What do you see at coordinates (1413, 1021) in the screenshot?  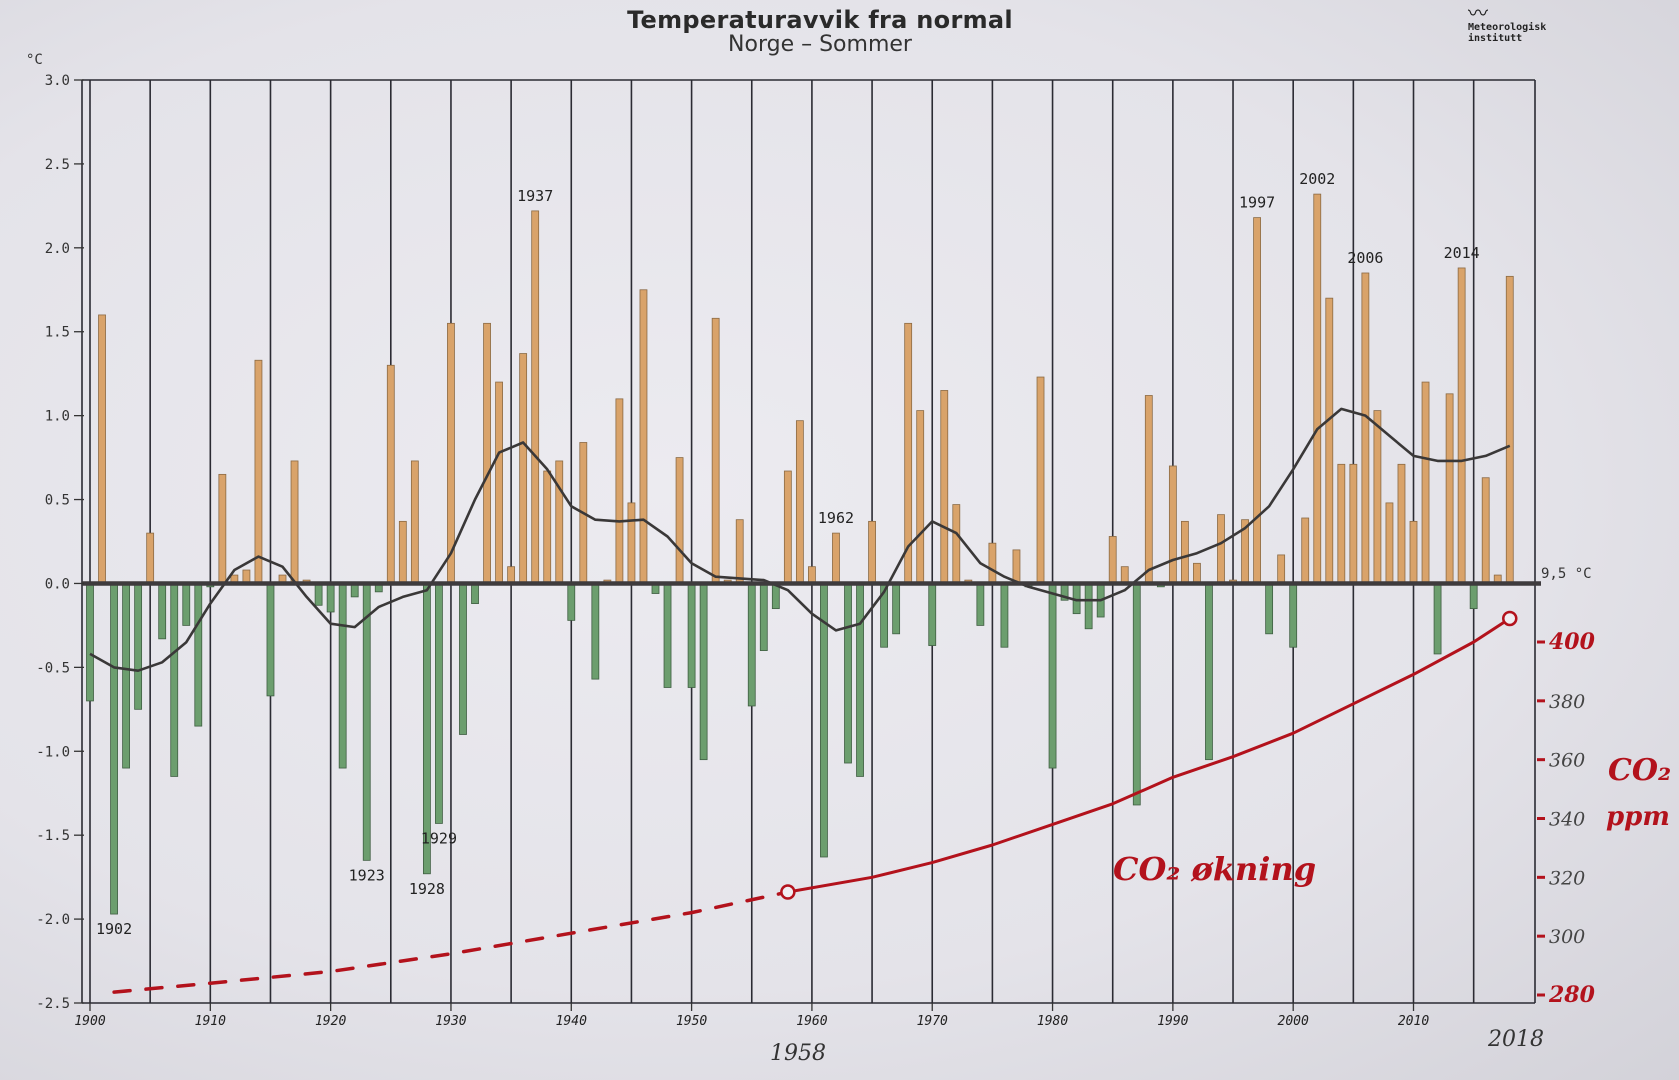 I see `x-tick-label: 2010` at bounding box center [1413, 1021].